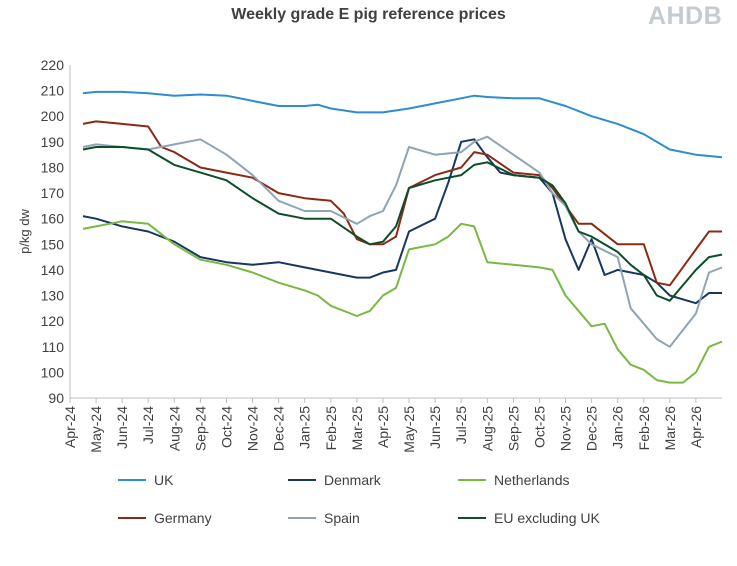  What do you see at coordinates (70, 427) in the screenshot?
I see `x-tick-label: Apr-24` at bounding box center [70, 427].